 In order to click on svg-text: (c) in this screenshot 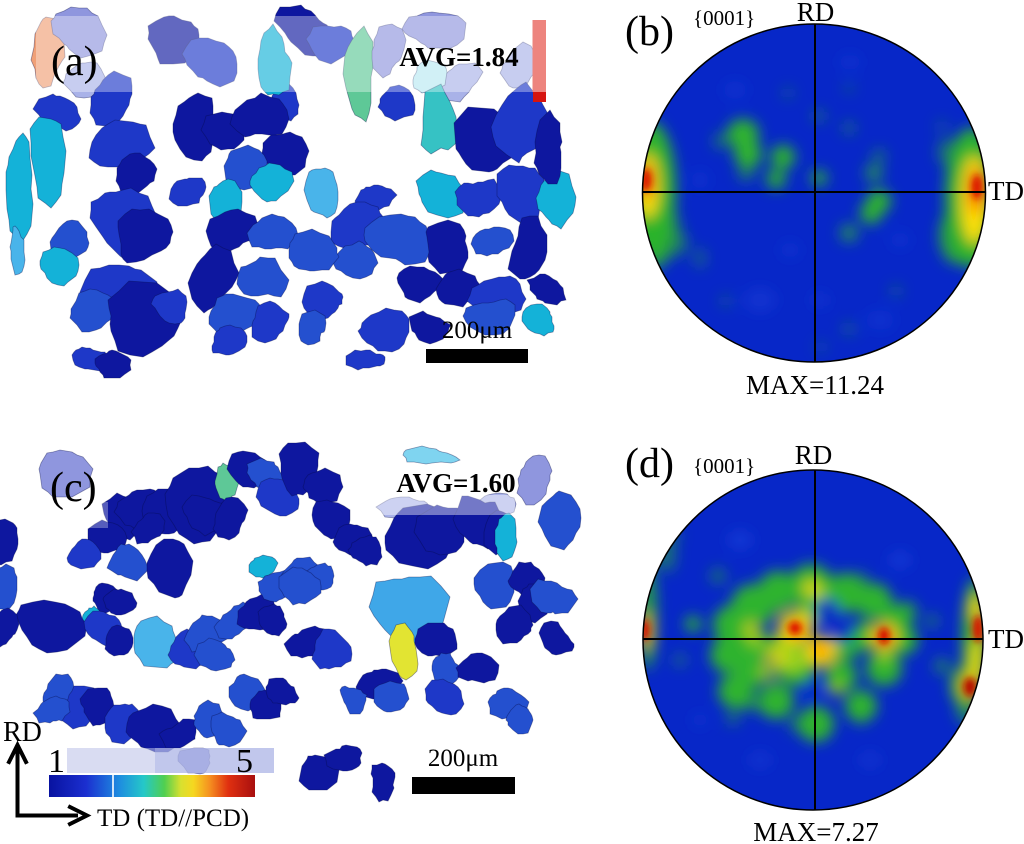, I will do `click(73, 488)`.